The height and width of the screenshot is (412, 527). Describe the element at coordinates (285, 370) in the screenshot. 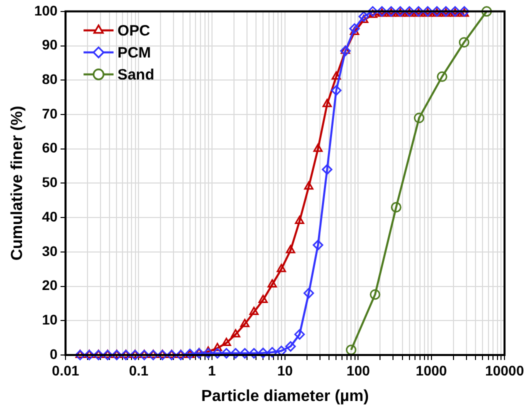

I see `x-tick-label: 10` at that location.